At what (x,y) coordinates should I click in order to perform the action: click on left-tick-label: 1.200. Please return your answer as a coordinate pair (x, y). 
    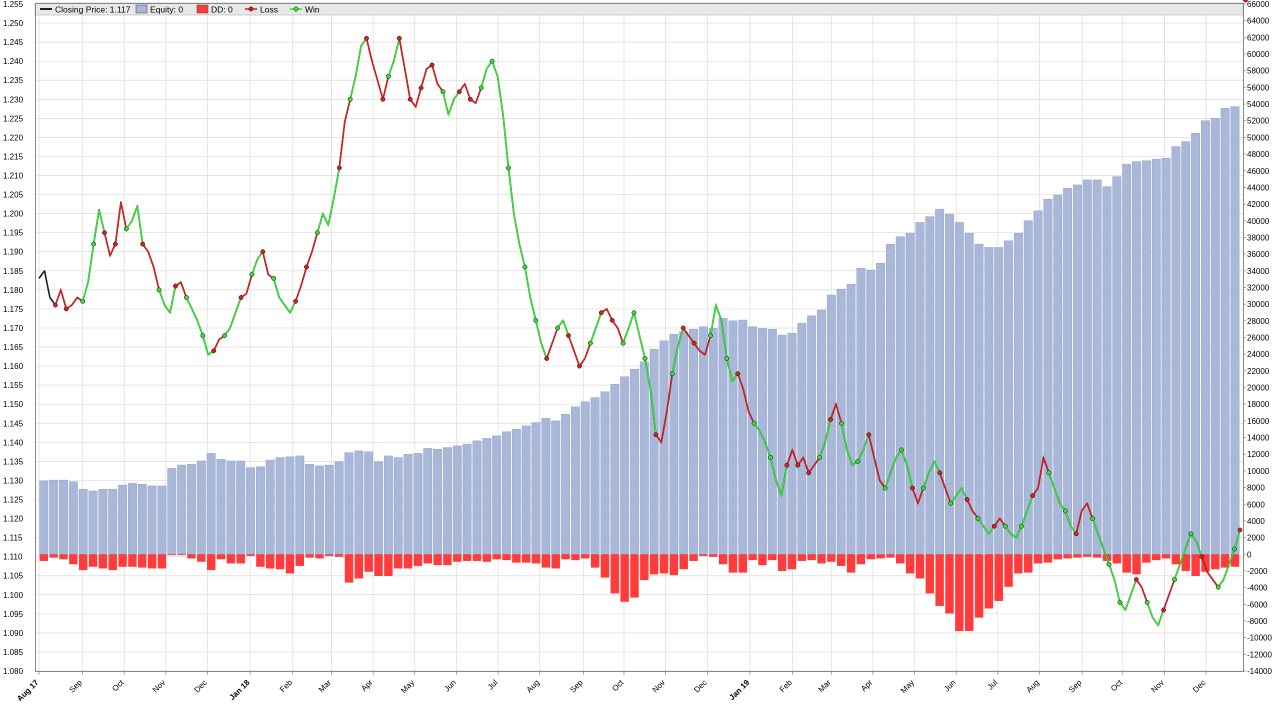
    Looking at the image, I should click on (13, 214).